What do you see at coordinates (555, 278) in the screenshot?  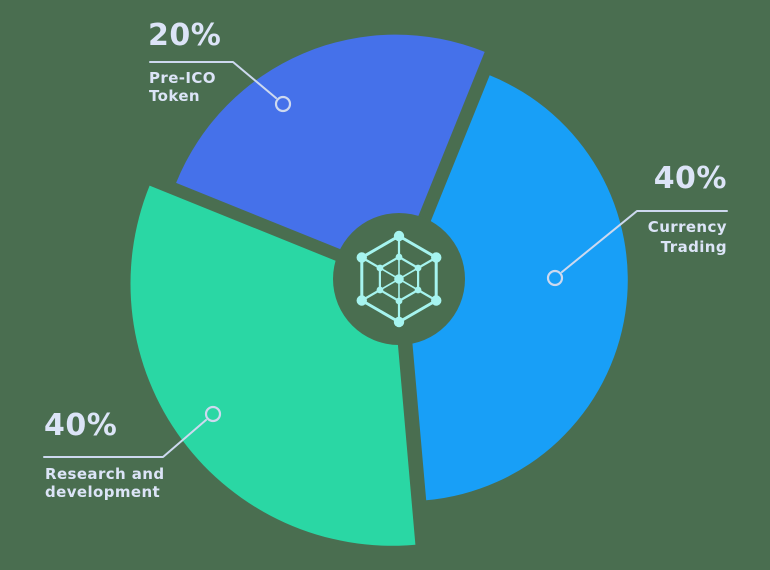 I see `leader-marker-currency-trading` at bounding box center [555, 278].